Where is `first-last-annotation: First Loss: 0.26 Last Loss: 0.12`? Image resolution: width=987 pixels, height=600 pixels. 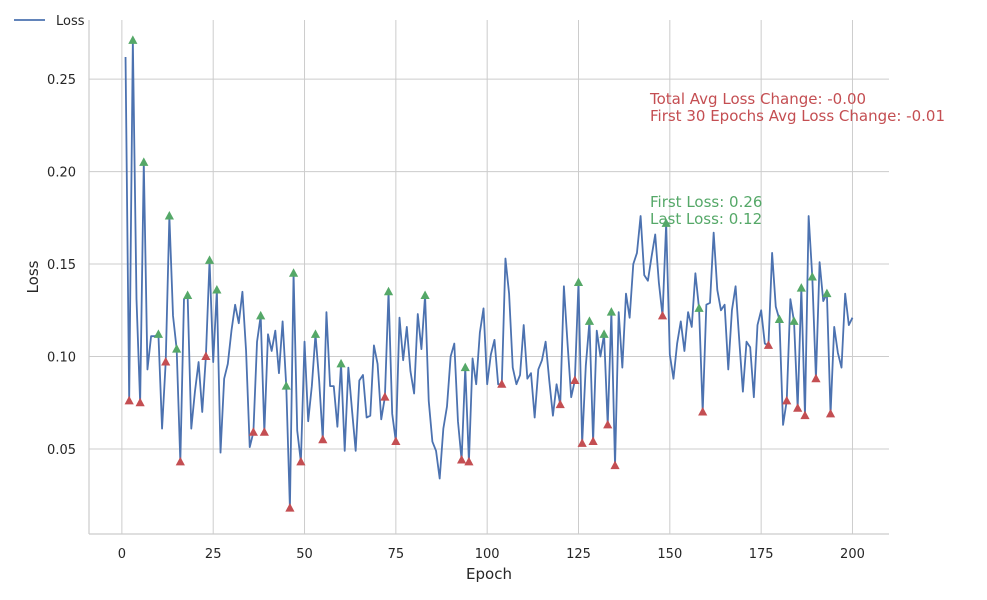
first-last-annotation: First Loss: 0.26 Last Loss: 0.12 is located at coordinates (706, 210).